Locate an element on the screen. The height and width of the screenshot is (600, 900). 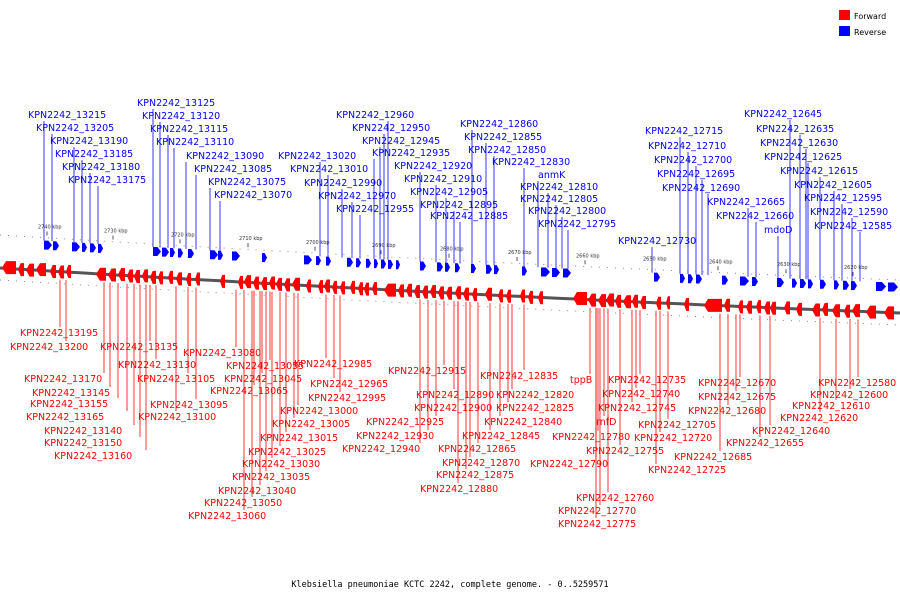
reverse-gene-label: KPN2242_12810 is located at coordinates (559, 187).